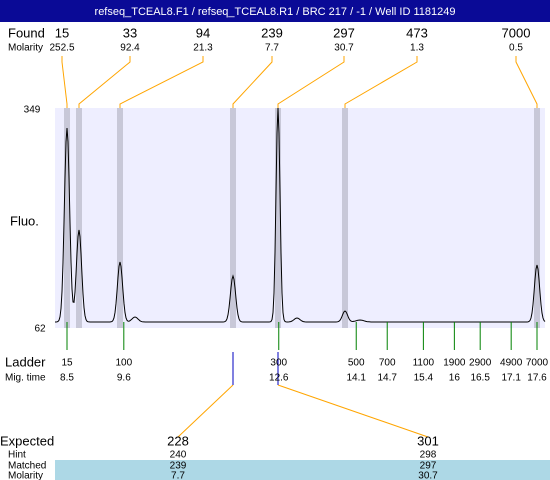  Describe the element at coordinates (455, 378) in the screenshot. I see `ladder-time: 16` at that location.